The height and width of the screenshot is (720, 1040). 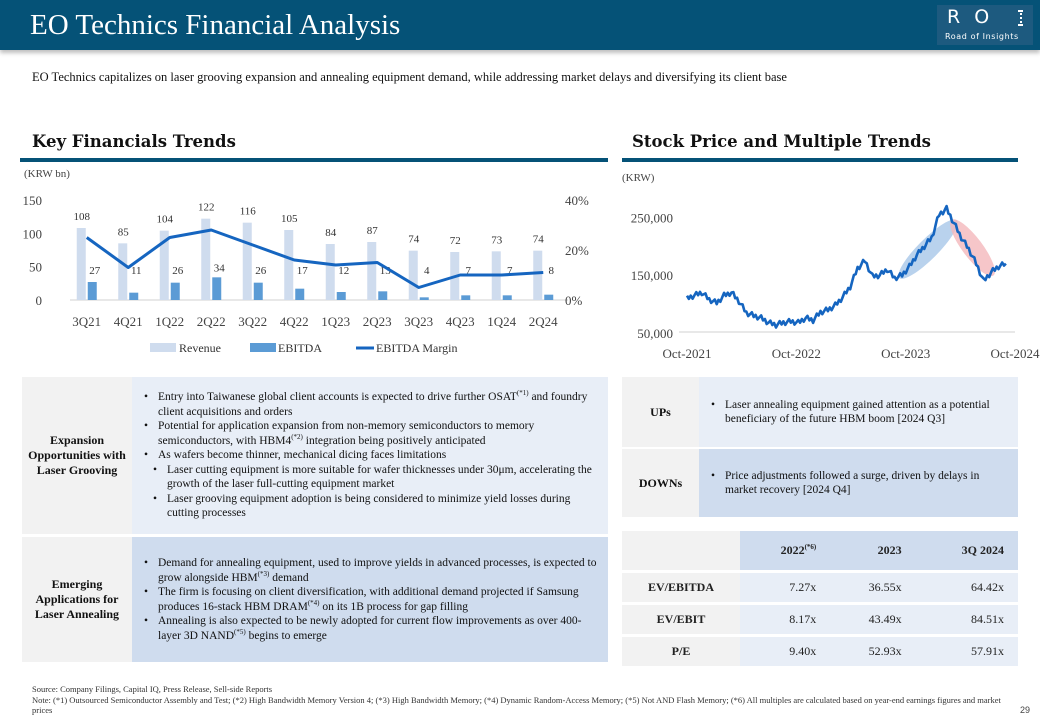 I want to click on cell: 7.27x, so click(x=785, y=588).